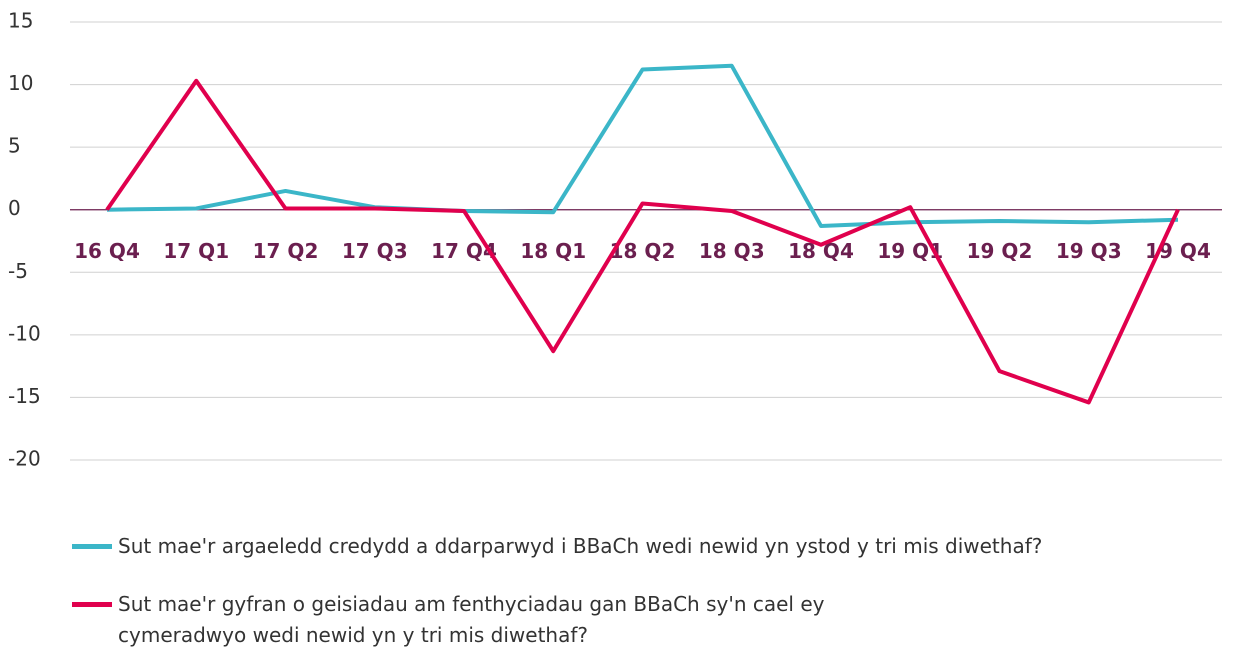 This screenshot has width=1243, height=654. Describe the element at coordinates (14, 208) in the screenshot. I see `y-tick-label: 0` at that location.